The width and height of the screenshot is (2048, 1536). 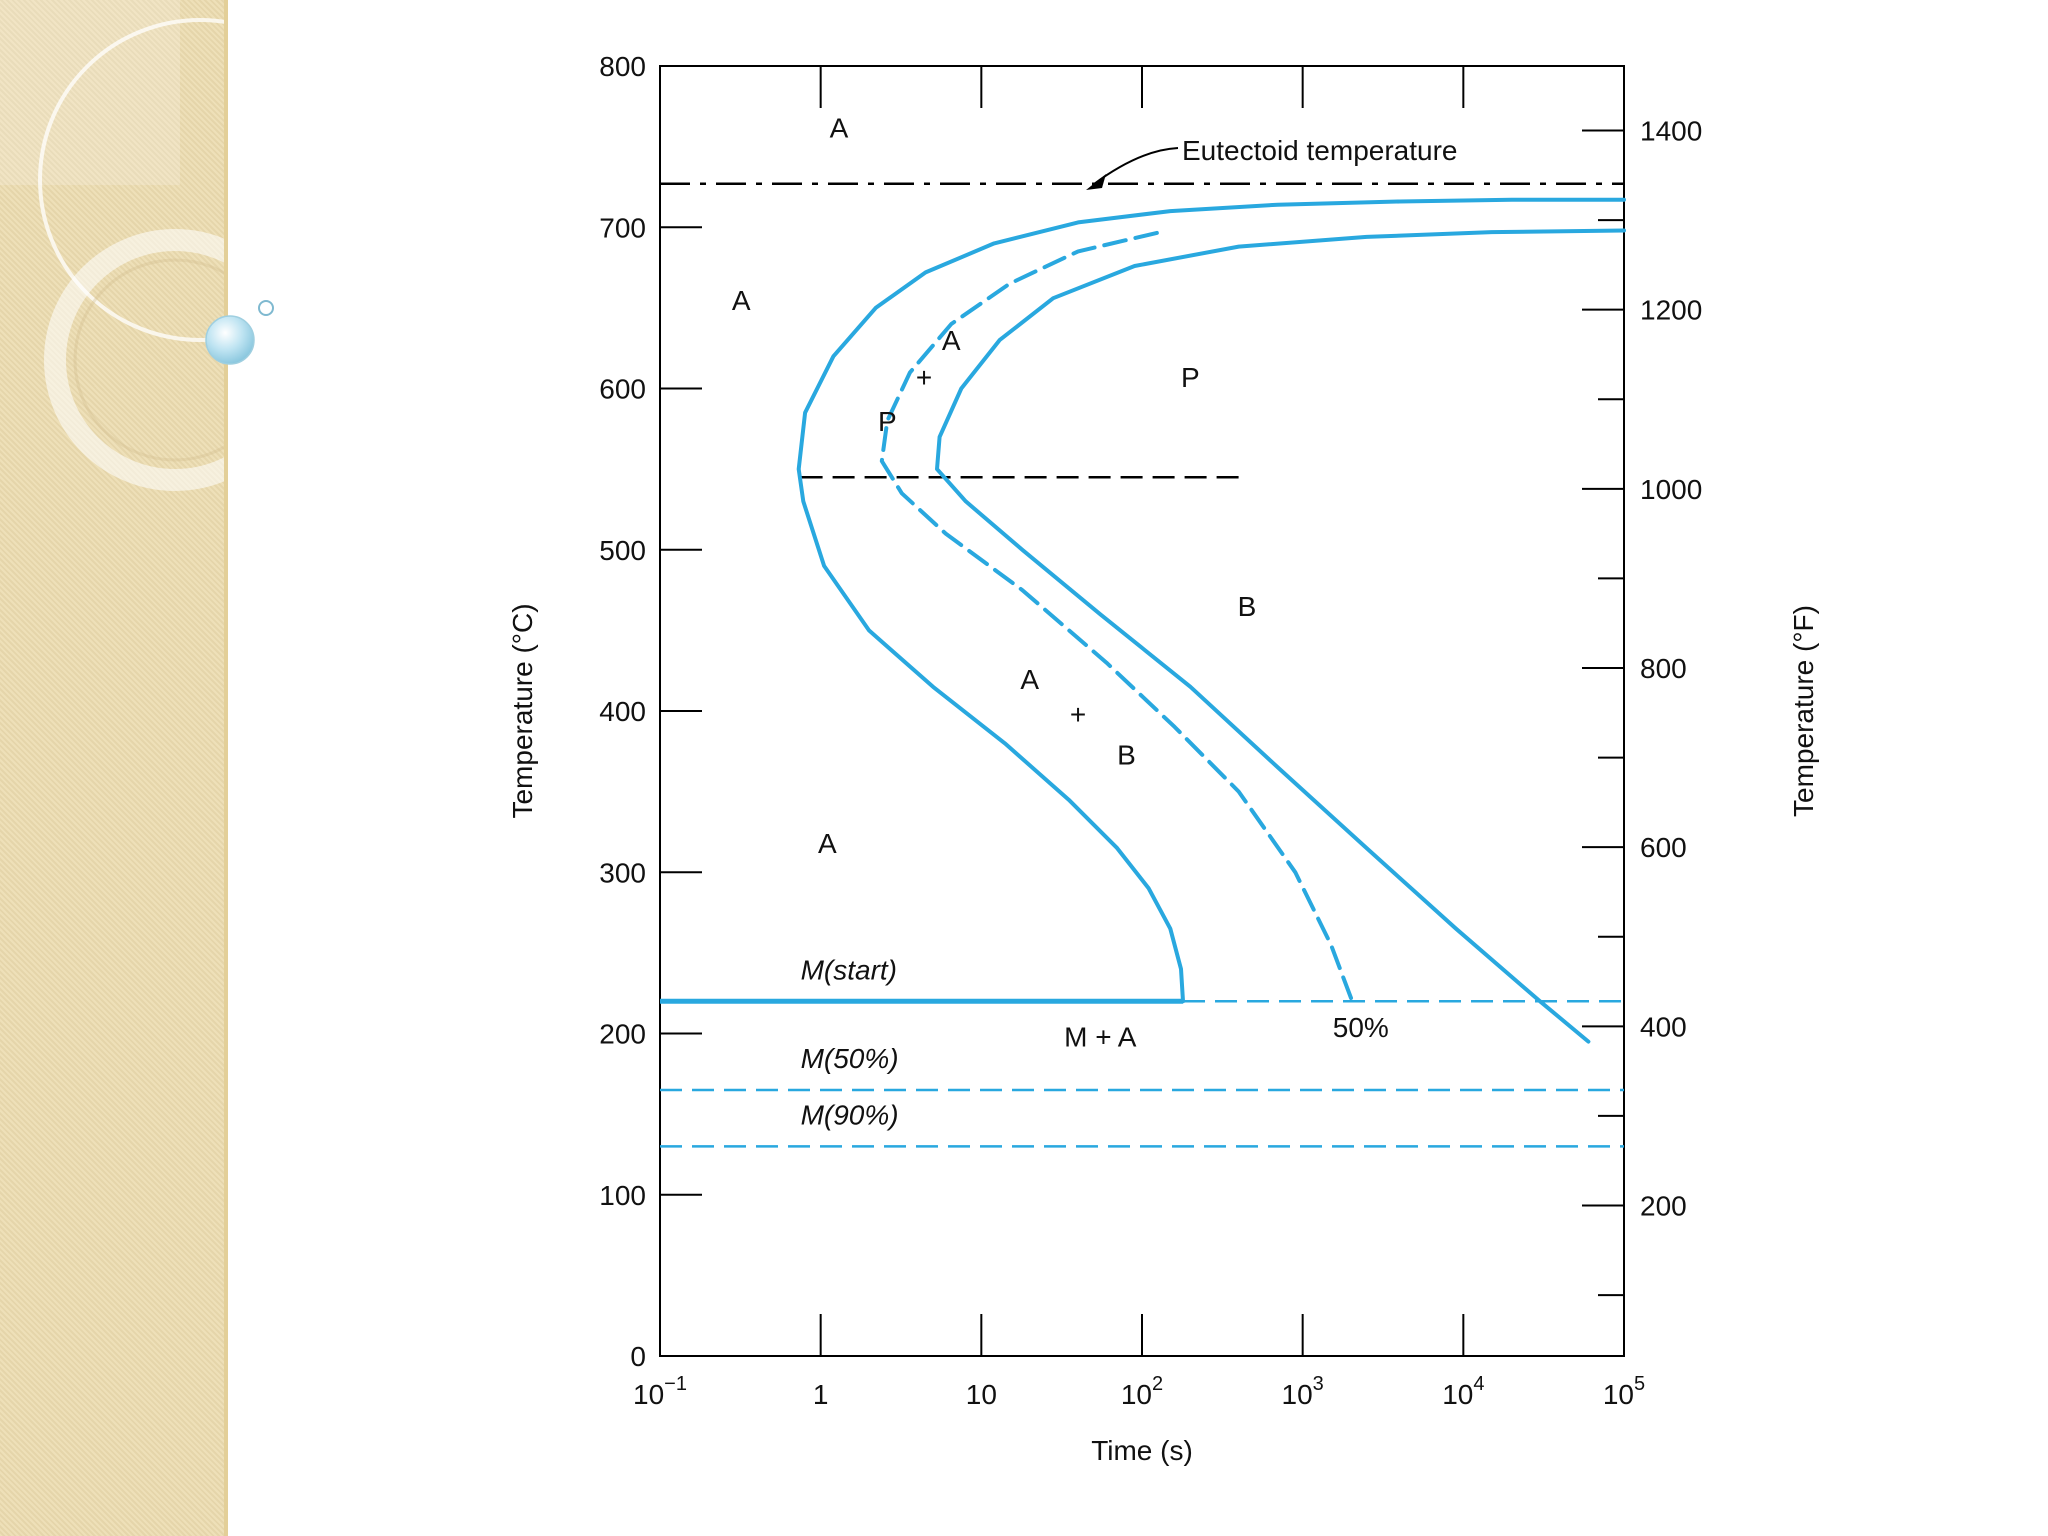 What do you see at coordinates (1100, 1037) in the screenshot?
I see `region-label: M + A` at bounding box center [1100, 1037].